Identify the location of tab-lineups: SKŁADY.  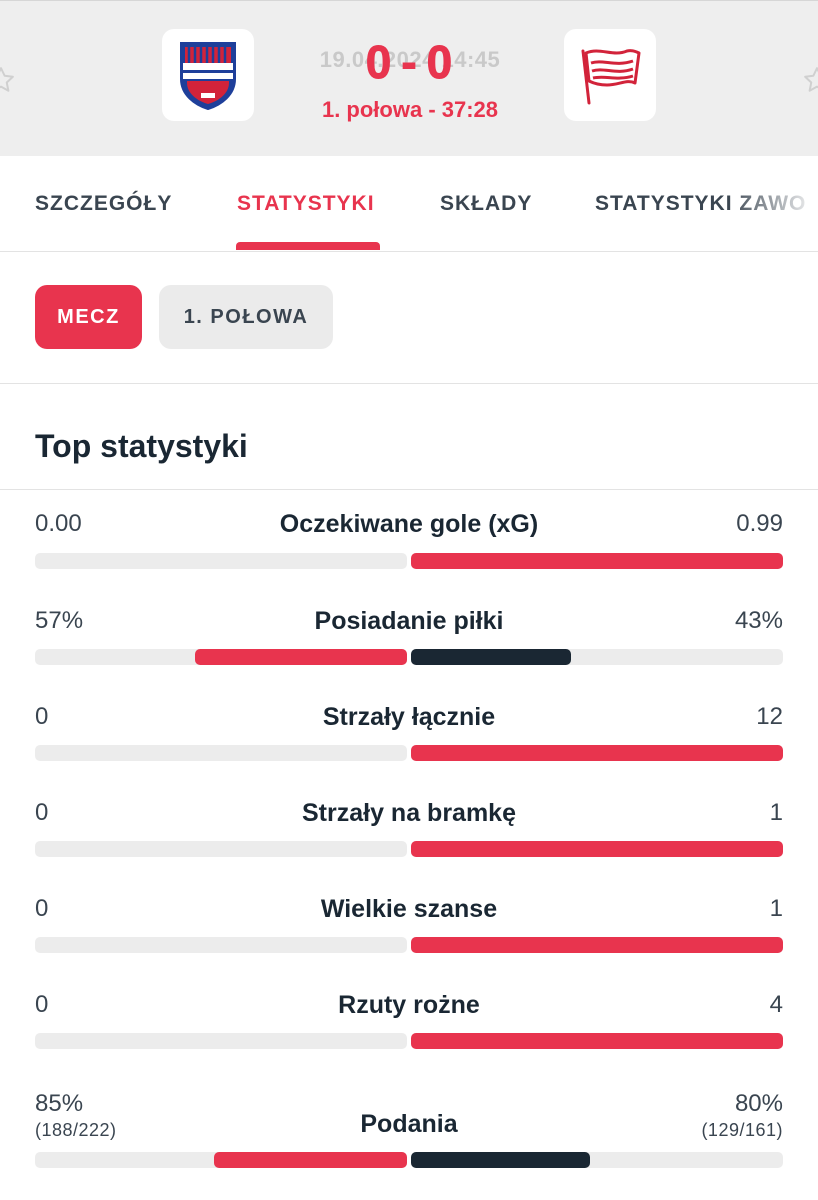
(486, 203).